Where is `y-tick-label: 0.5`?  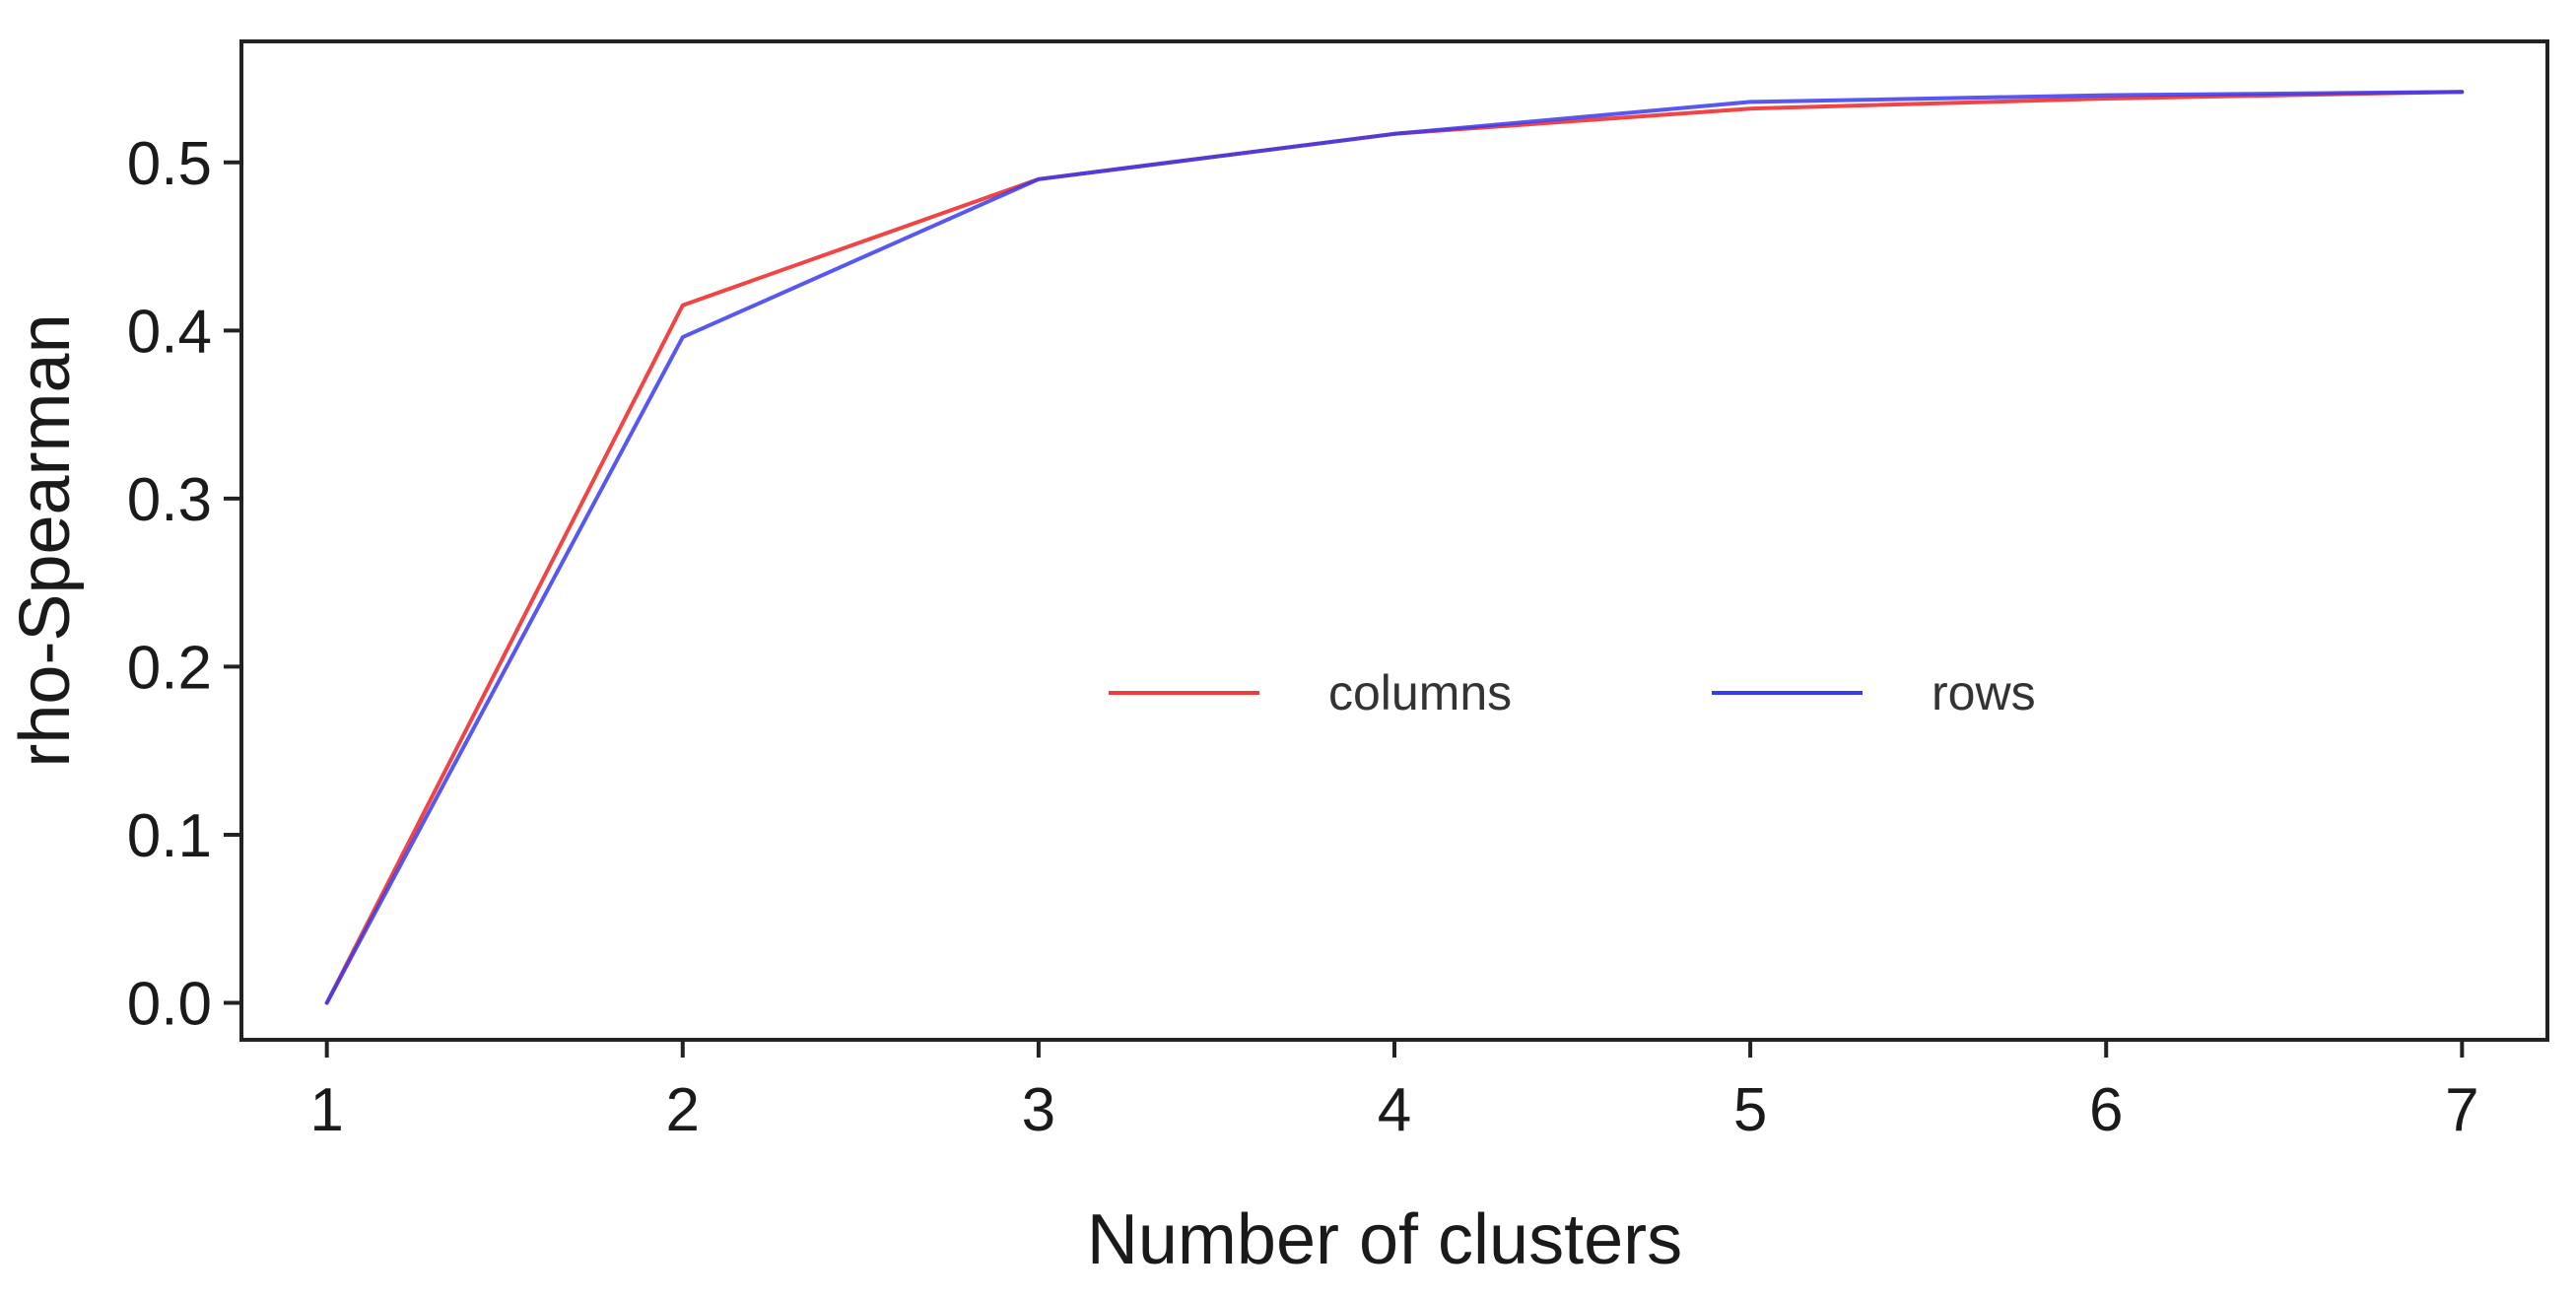
y-tick-label: 0.5 is located at coordinates (170, 164).